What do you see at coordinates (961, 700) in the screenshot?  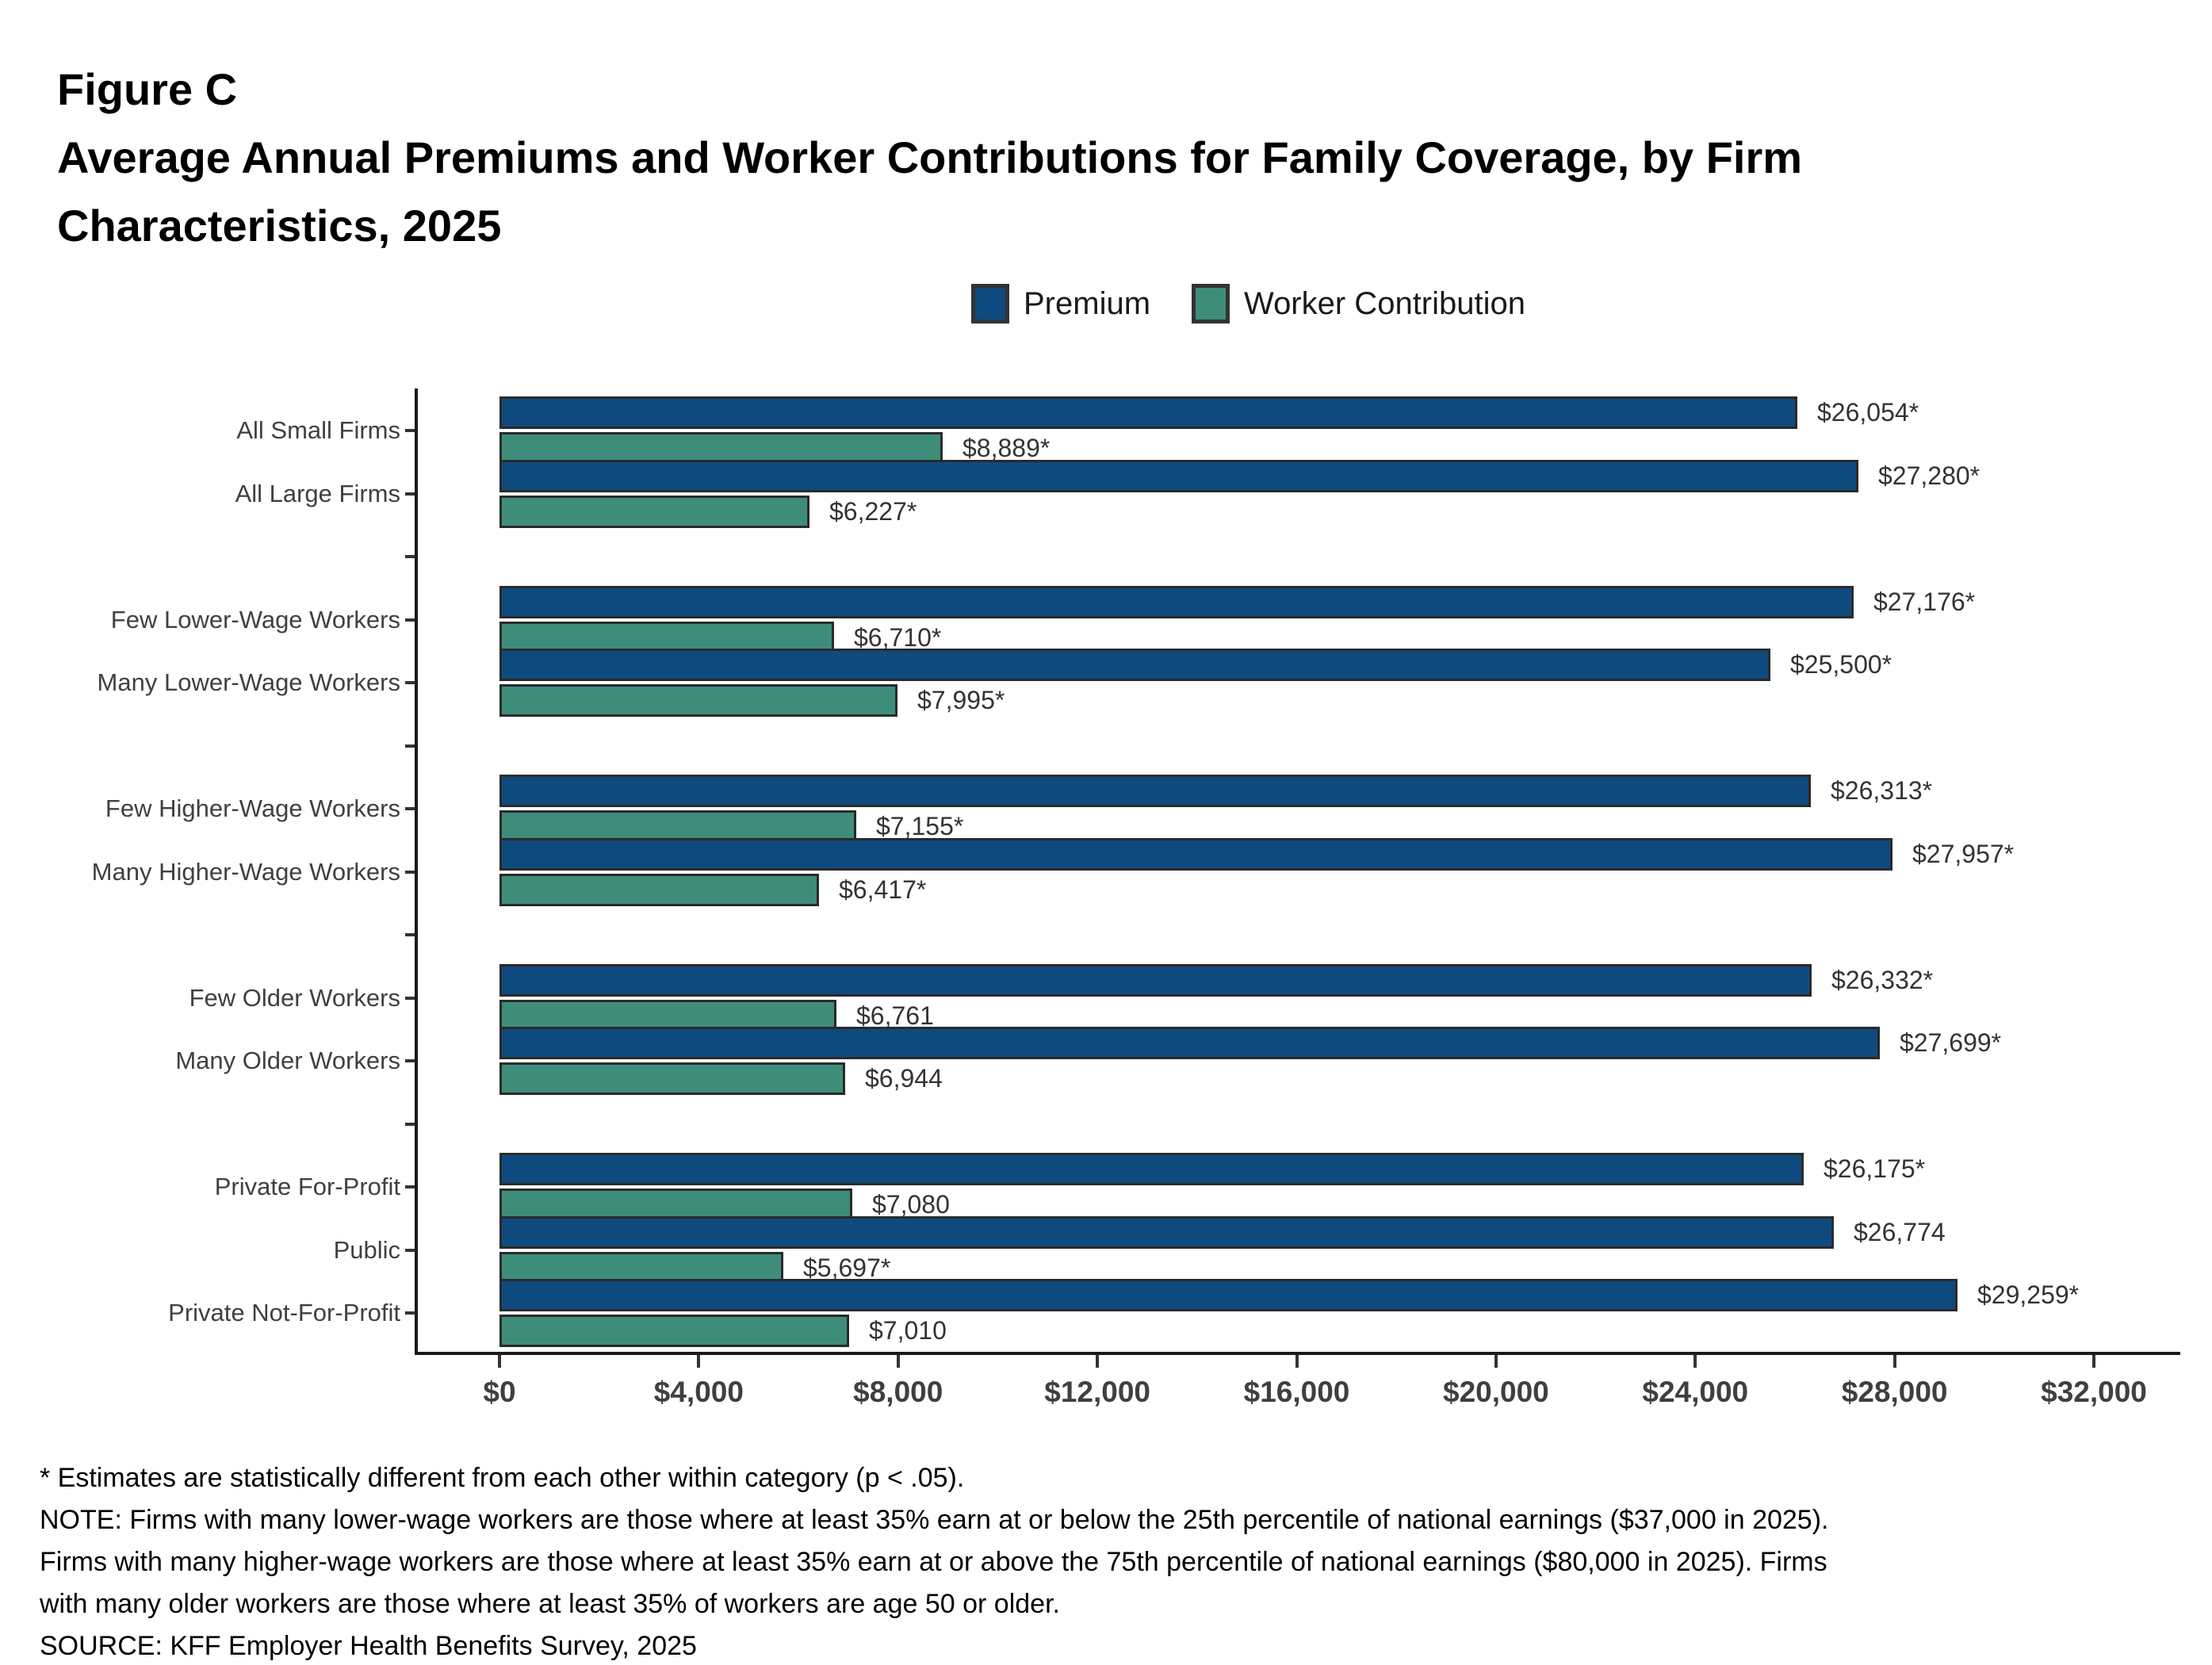 I see `worker-value-label: $7,995*` at bounding box center [961, 700].